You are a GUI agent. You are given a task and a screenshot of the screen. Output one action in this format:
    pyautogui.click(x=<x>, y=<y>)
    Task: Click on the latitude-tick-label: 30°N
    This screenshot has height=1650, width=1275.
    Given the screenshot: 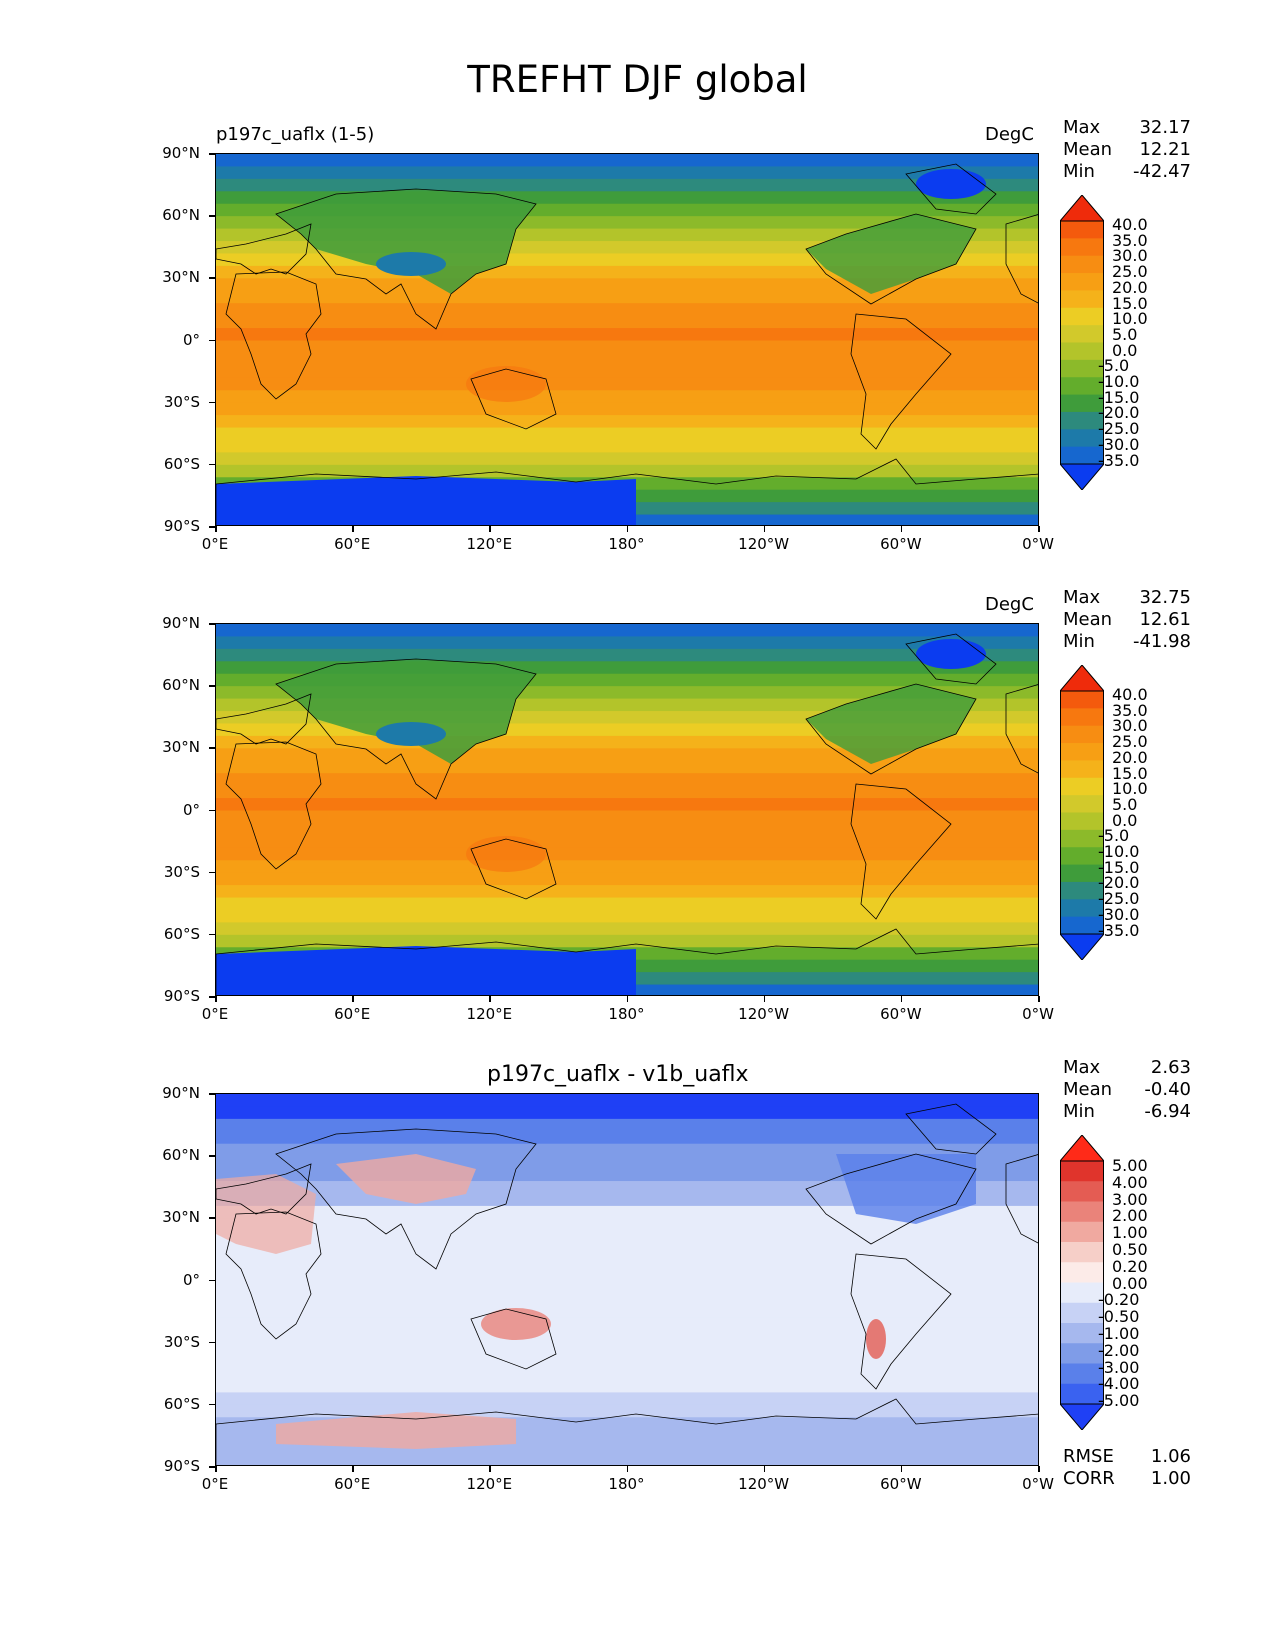 What is the action you would take?
    pyautogui.click(x=181, y=747)
    